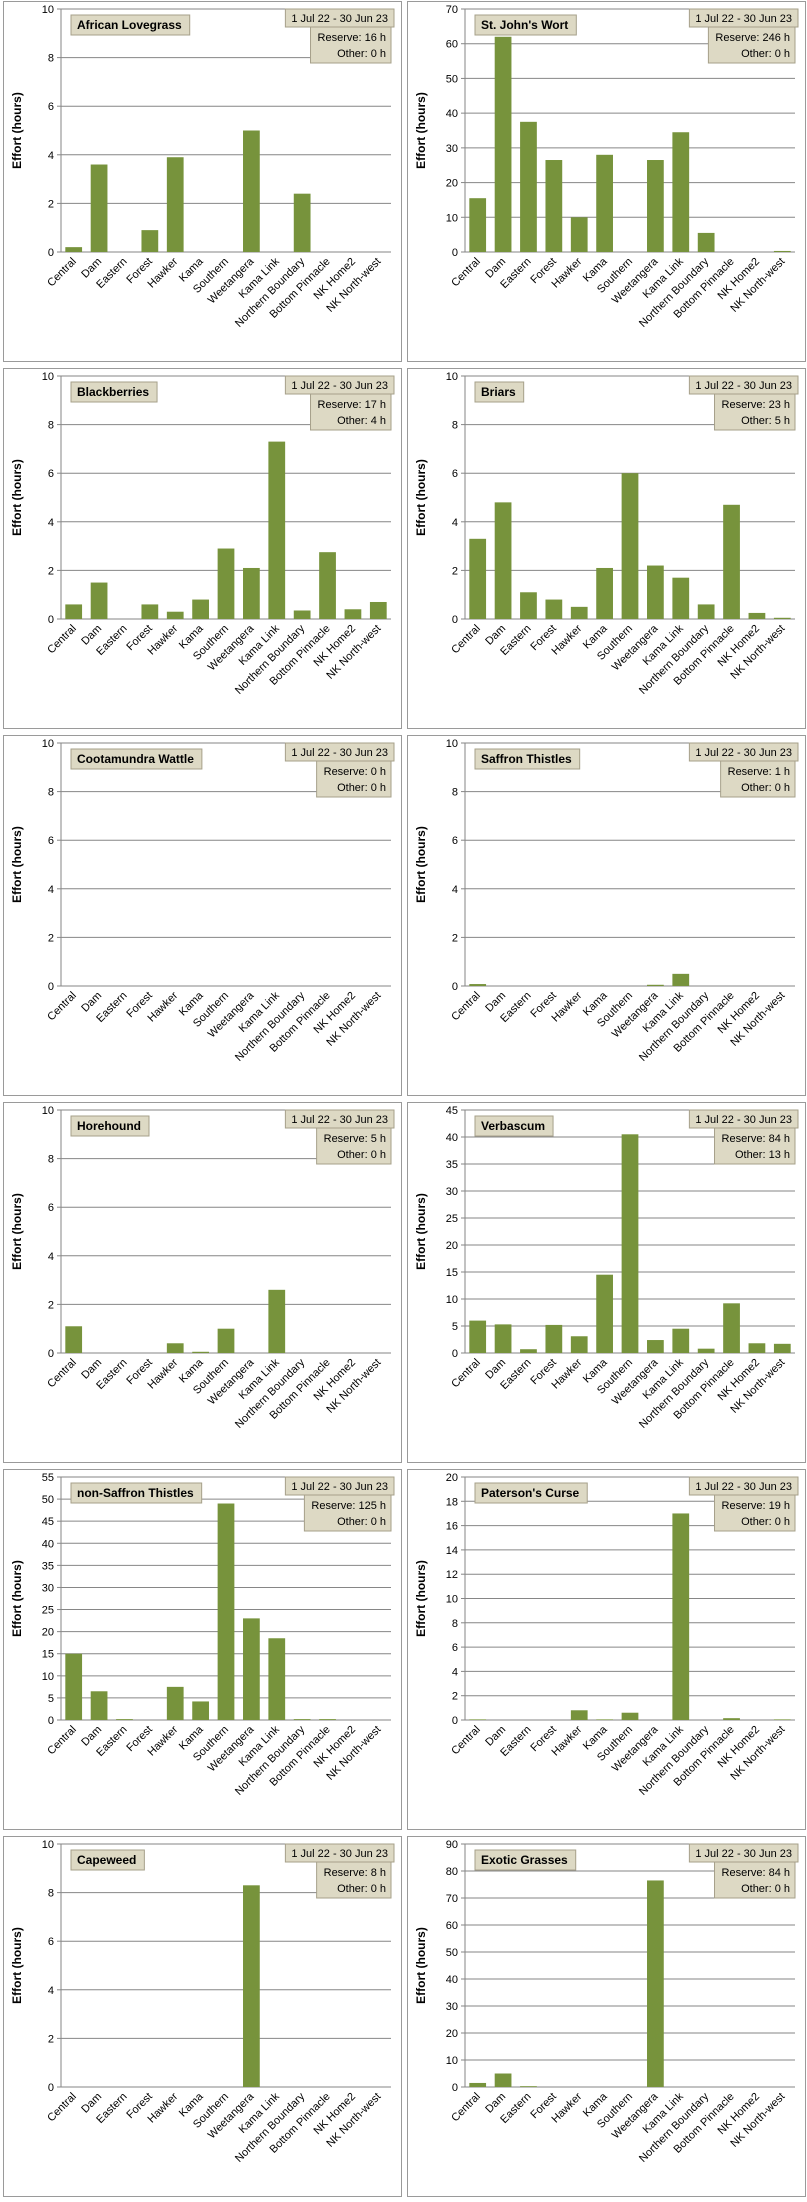  What do you see at coordinates (352, 405) in the screenshot?
I see `annotation: Reserve: 17 h` at bounding box center [352, 405].